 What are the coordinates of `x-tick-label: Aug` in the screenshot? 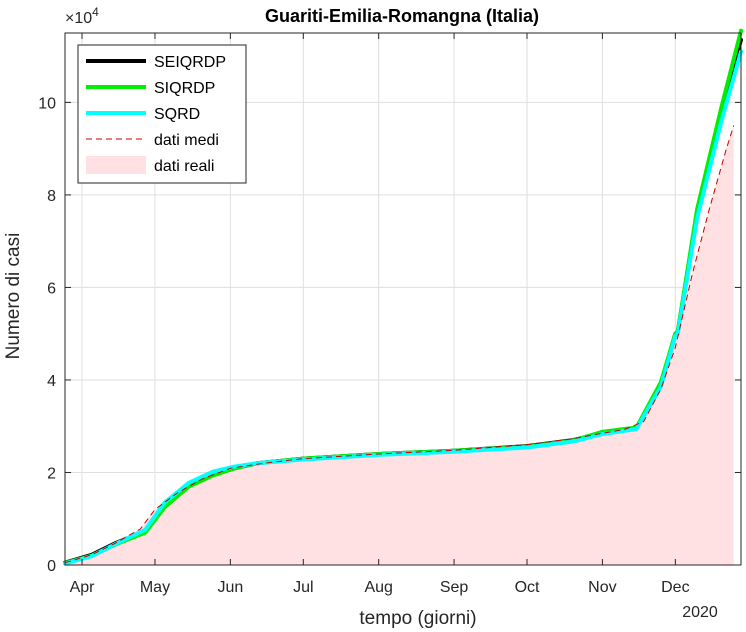 It's located at (378, 587).